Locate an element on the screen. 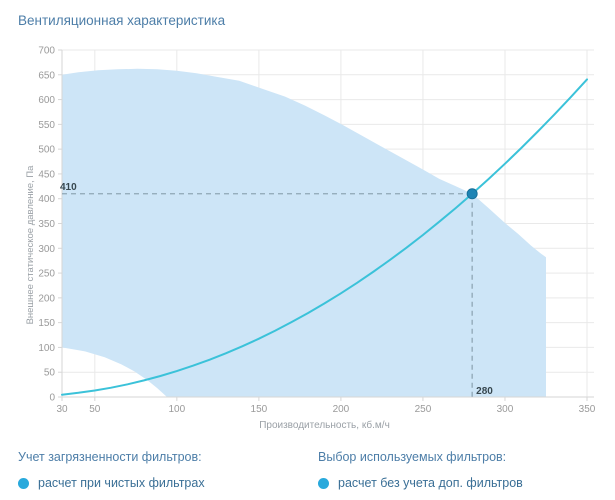 This screenshot has height=500, width=615. filter-contamination-heading: Учет загрязненности фильтров: is located at coordinates (110, 457).